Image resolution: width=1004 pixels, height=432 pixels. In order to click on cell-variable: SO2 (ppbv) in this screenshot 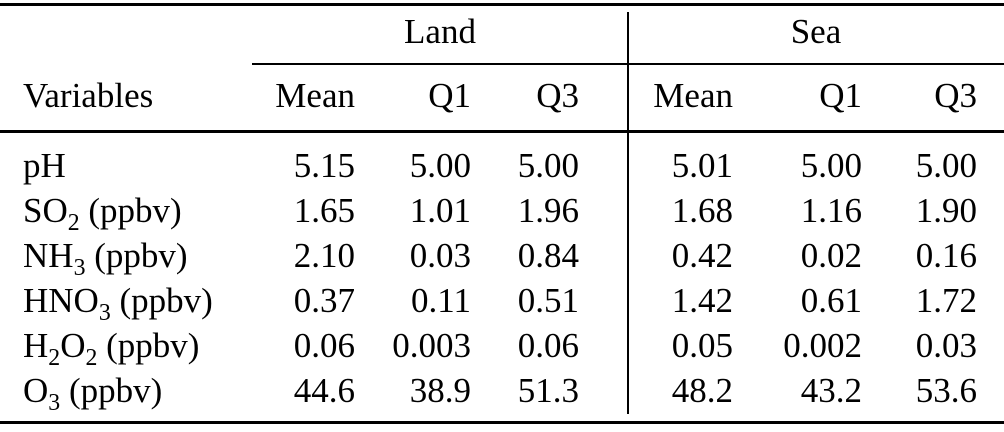, I will do `click(126, 212)`.